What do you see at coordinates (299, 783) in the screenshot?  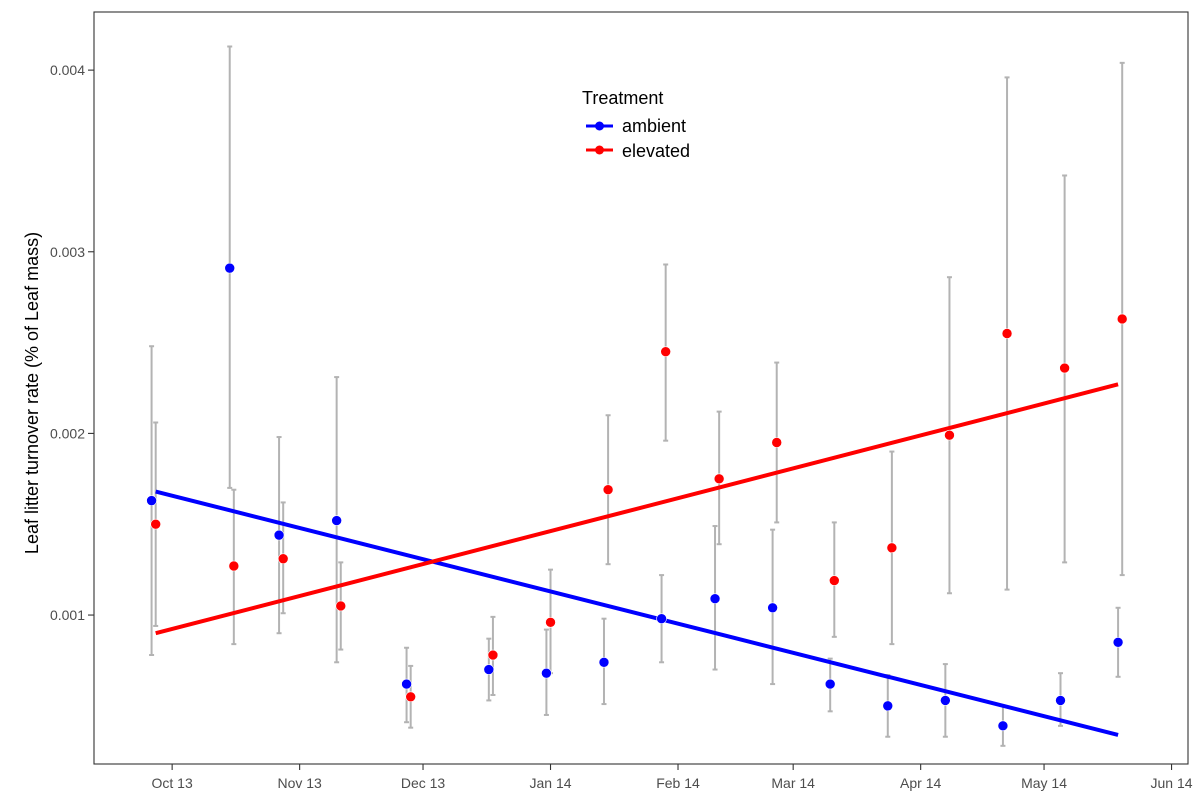 I see `x-tick-label: Nov 13` at bounding box center [299, 783].